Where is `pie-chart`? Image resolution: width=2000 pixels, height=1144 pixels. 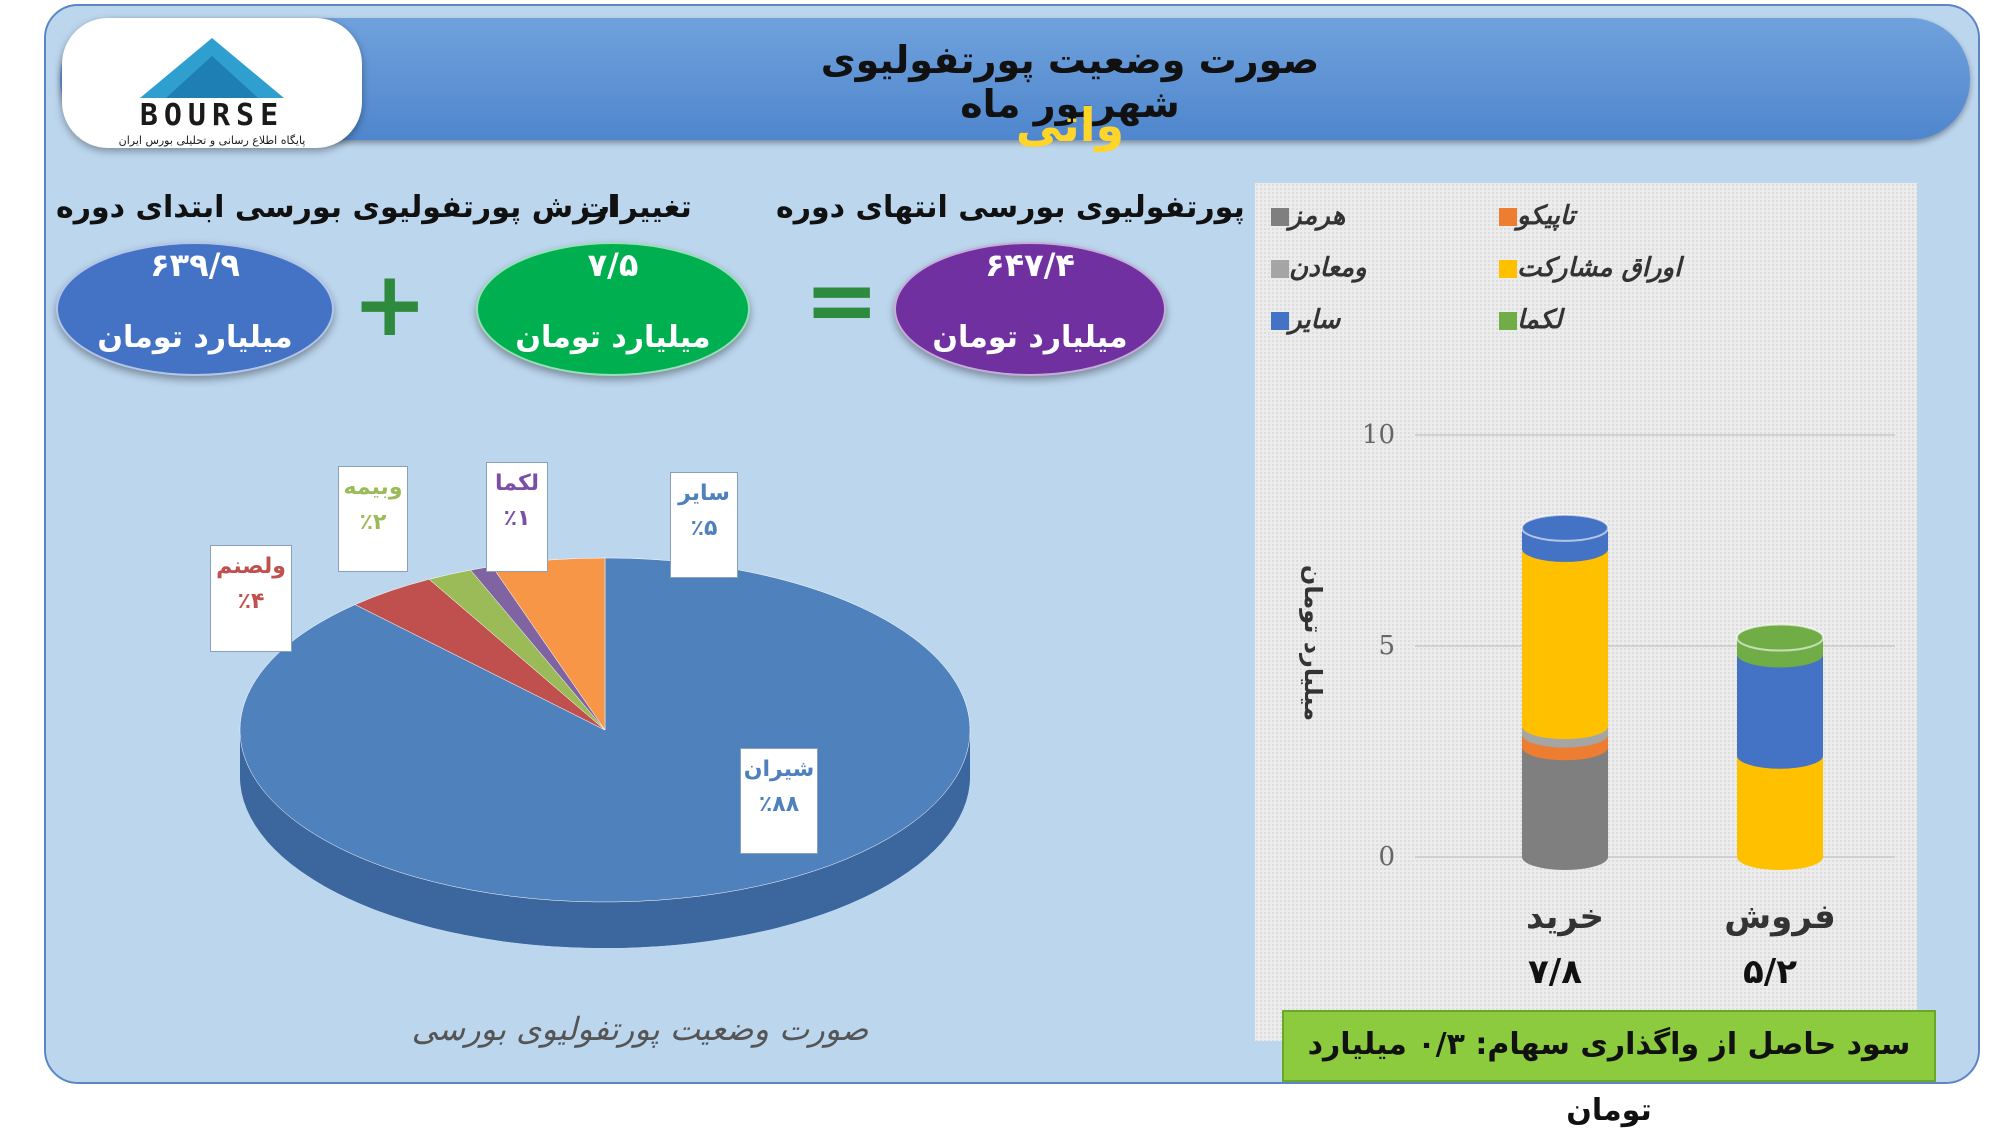
pie-chart is located at coordinates (605, 752).